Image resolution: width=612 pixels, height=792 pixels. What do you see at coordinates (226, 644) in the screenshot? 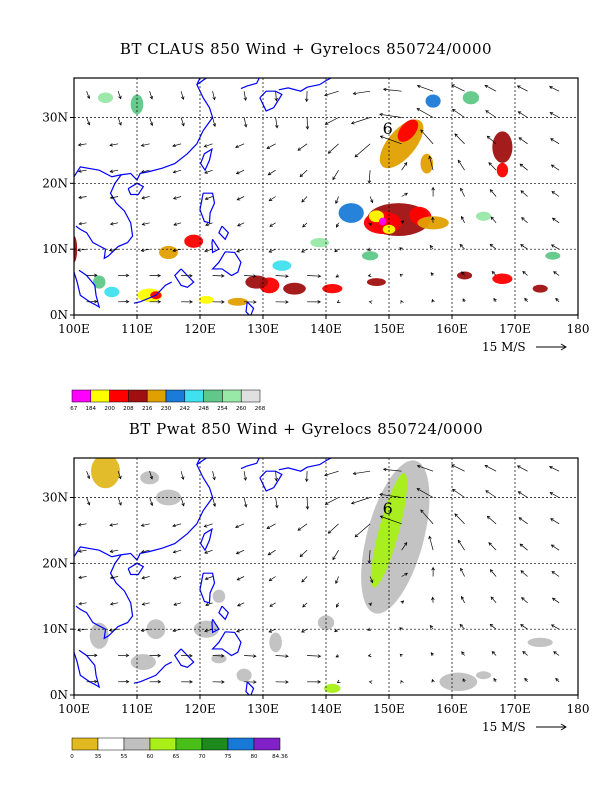
I see `panel2-coastline` at bounding box center [226, 644].